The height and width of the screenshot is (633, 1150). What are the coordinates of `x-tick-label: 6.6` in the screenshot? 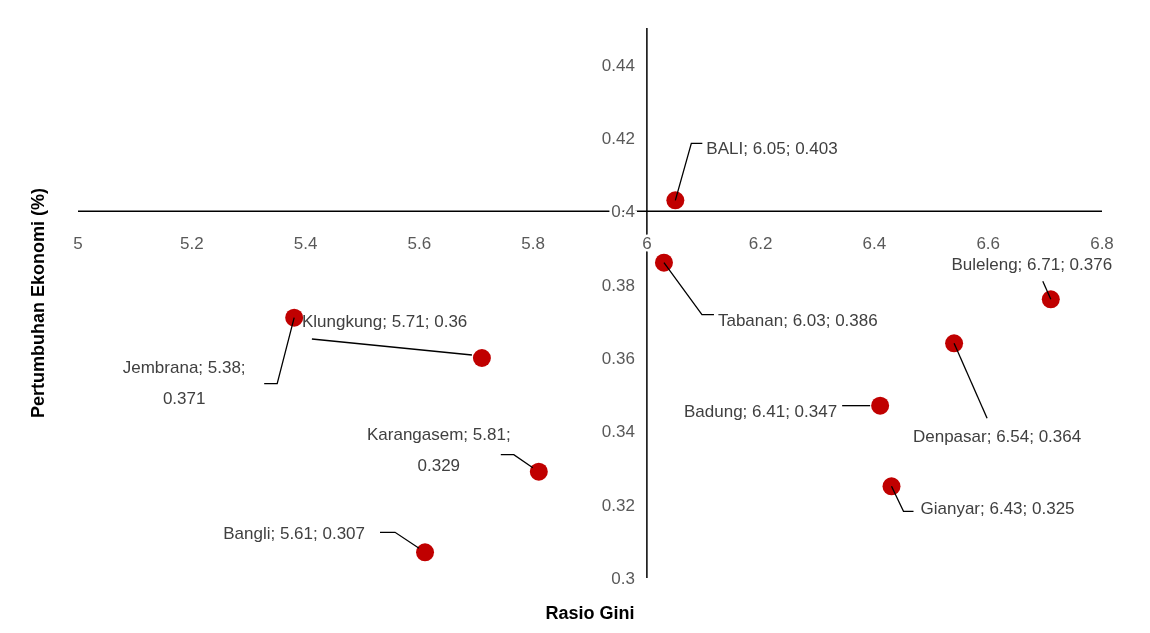 It's located at (988, 244).